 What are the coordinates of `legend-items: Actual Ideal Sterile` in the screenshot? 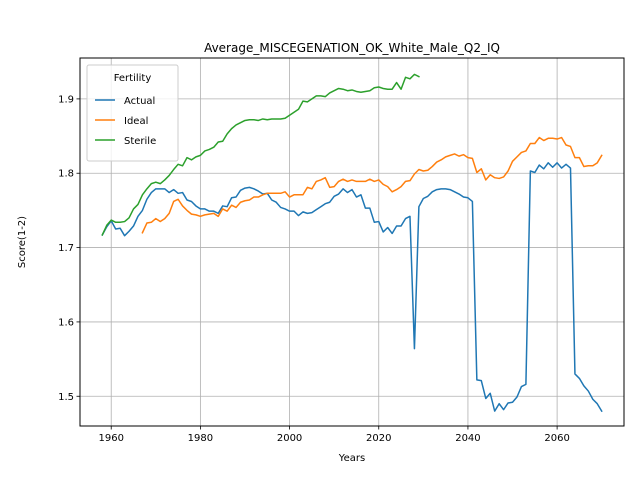 It's located at (125, 121).